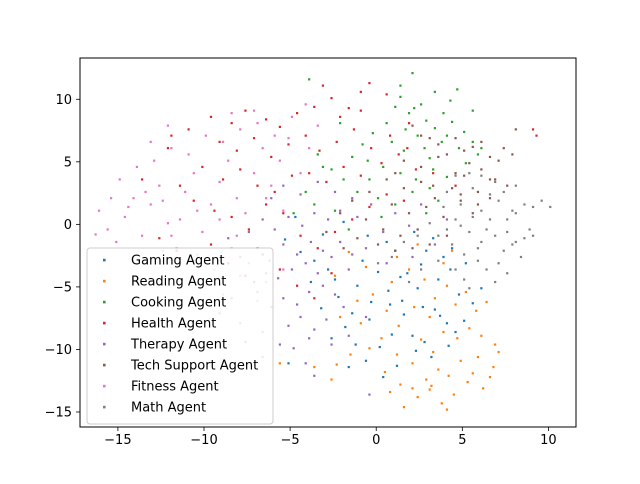 Image resolution: width=640 pixels, height=484 pixels. What do you see at coordinates (104, 302) in the screenshot?
I see `legend-marker` at bounding box center [104, 302].